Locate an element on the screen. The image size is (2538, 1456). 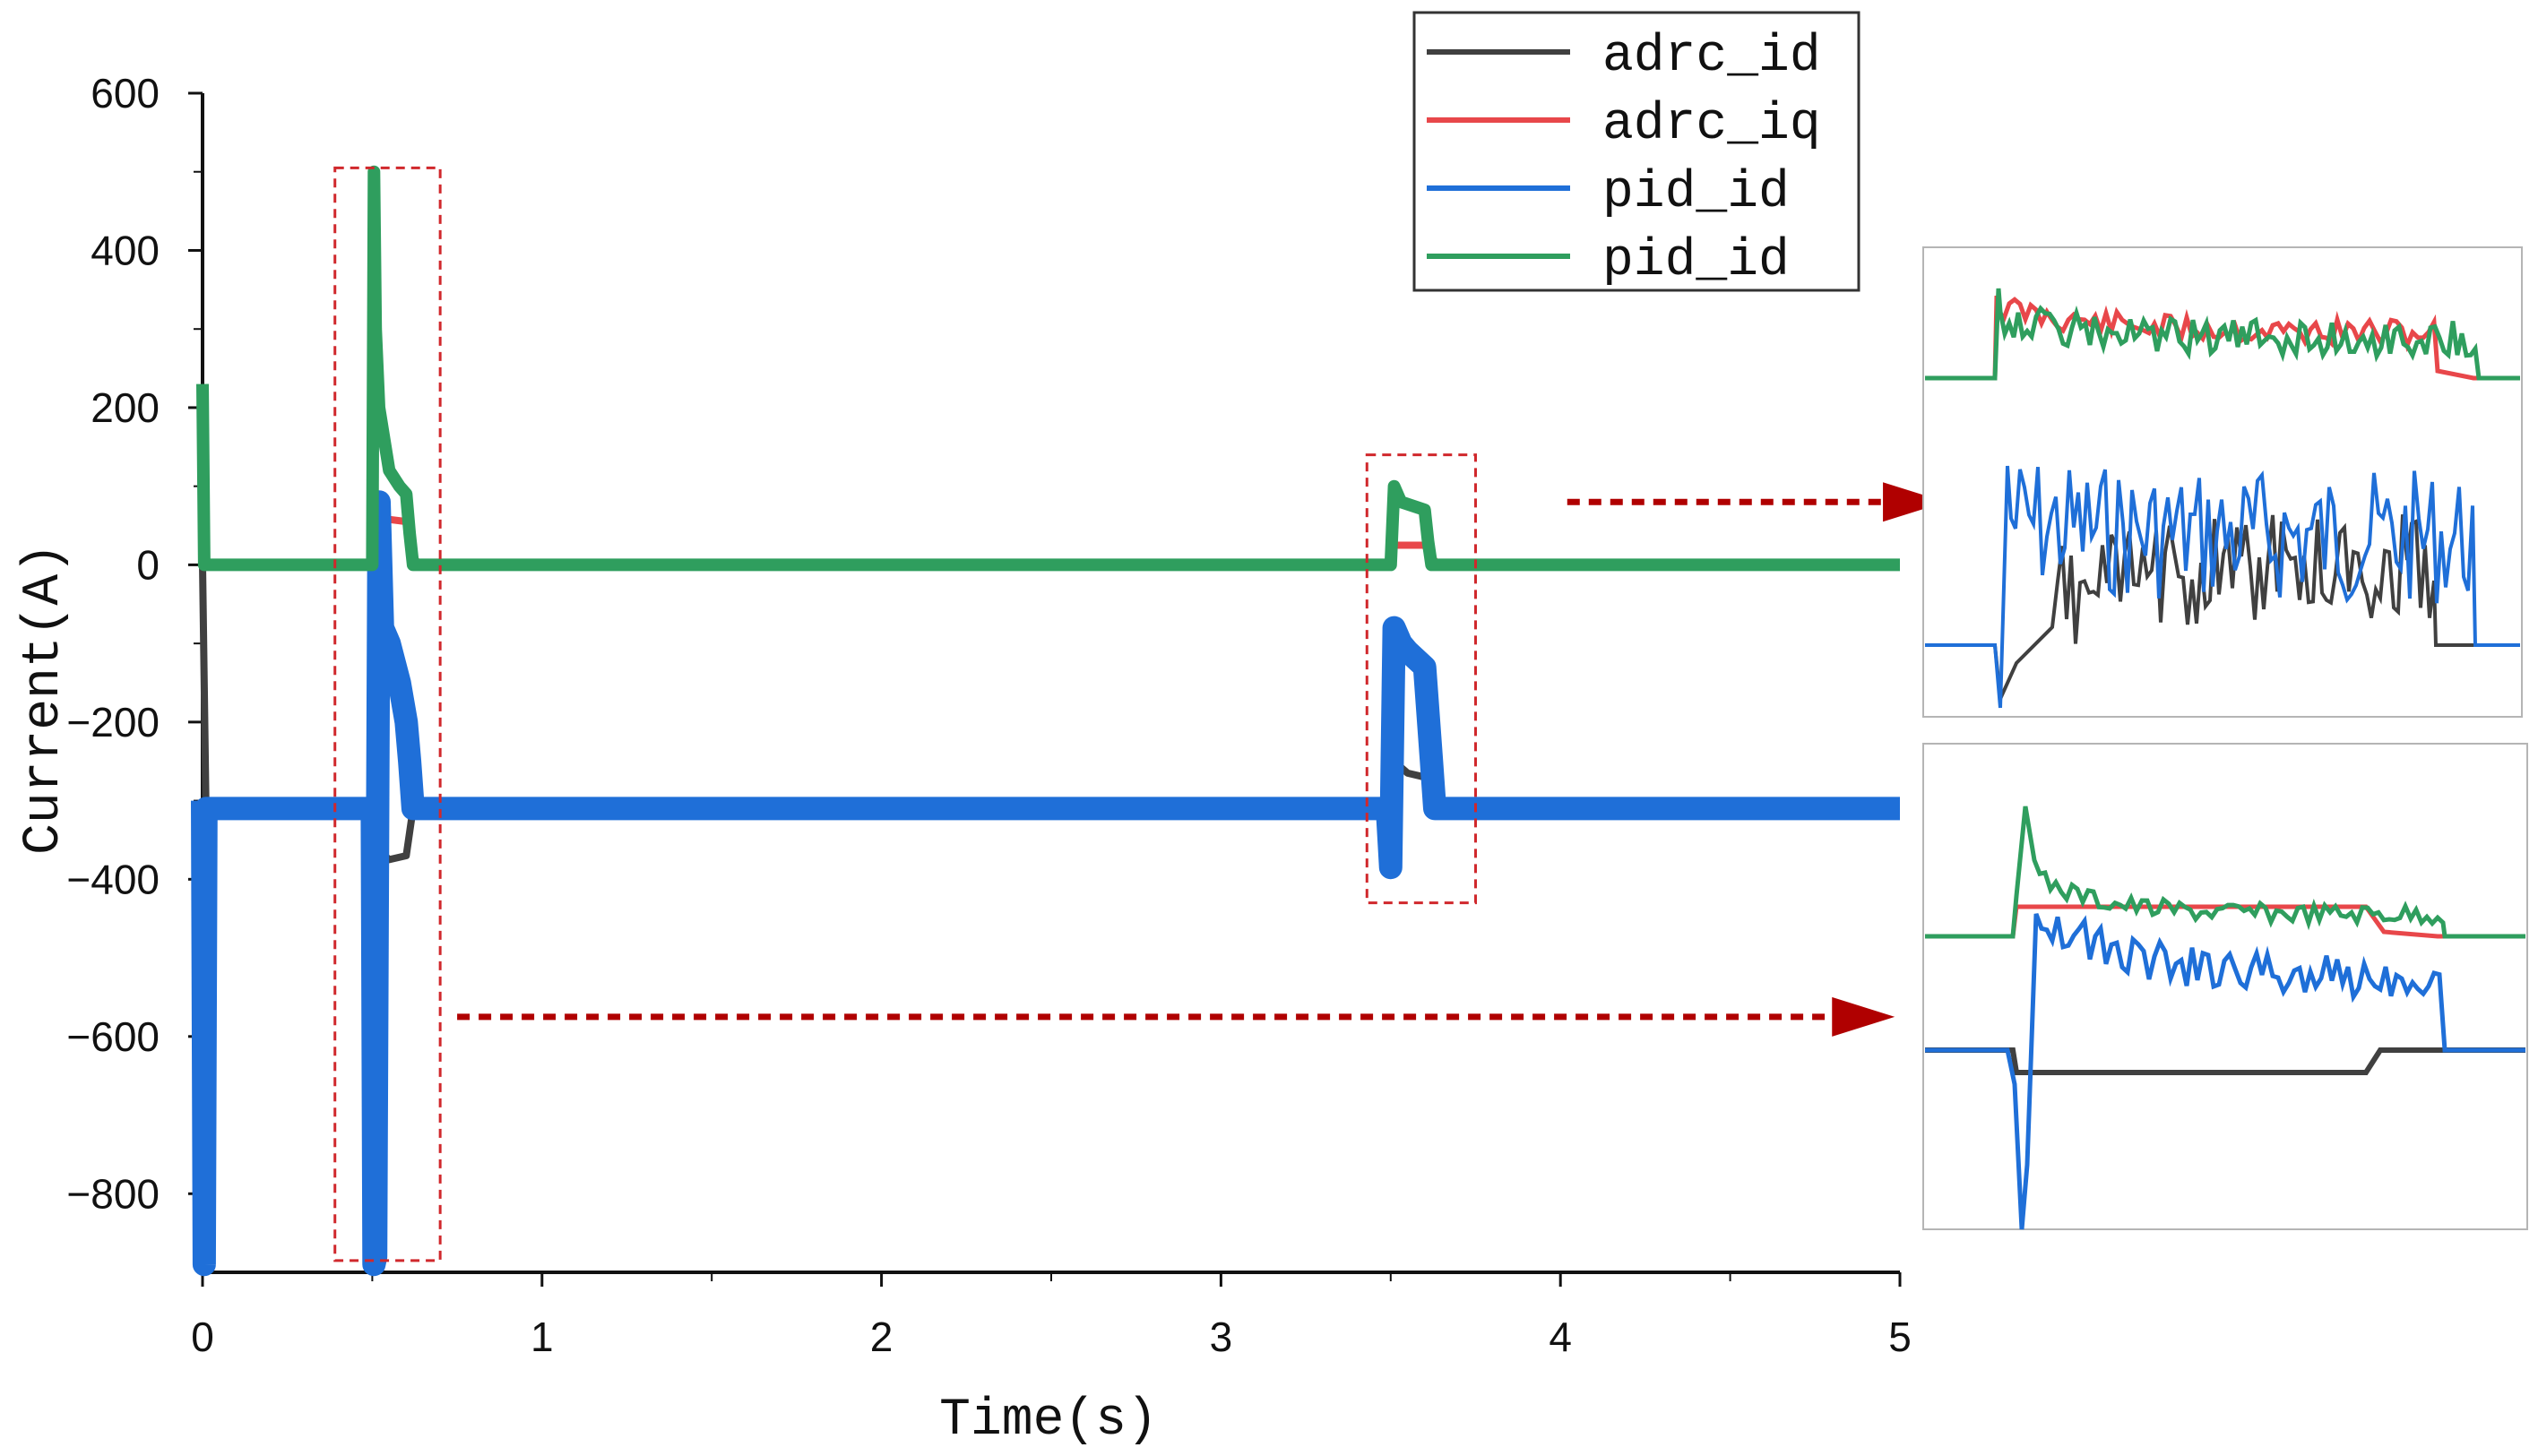
inset-zoom-first-step is located at coordinates (2225, 986).